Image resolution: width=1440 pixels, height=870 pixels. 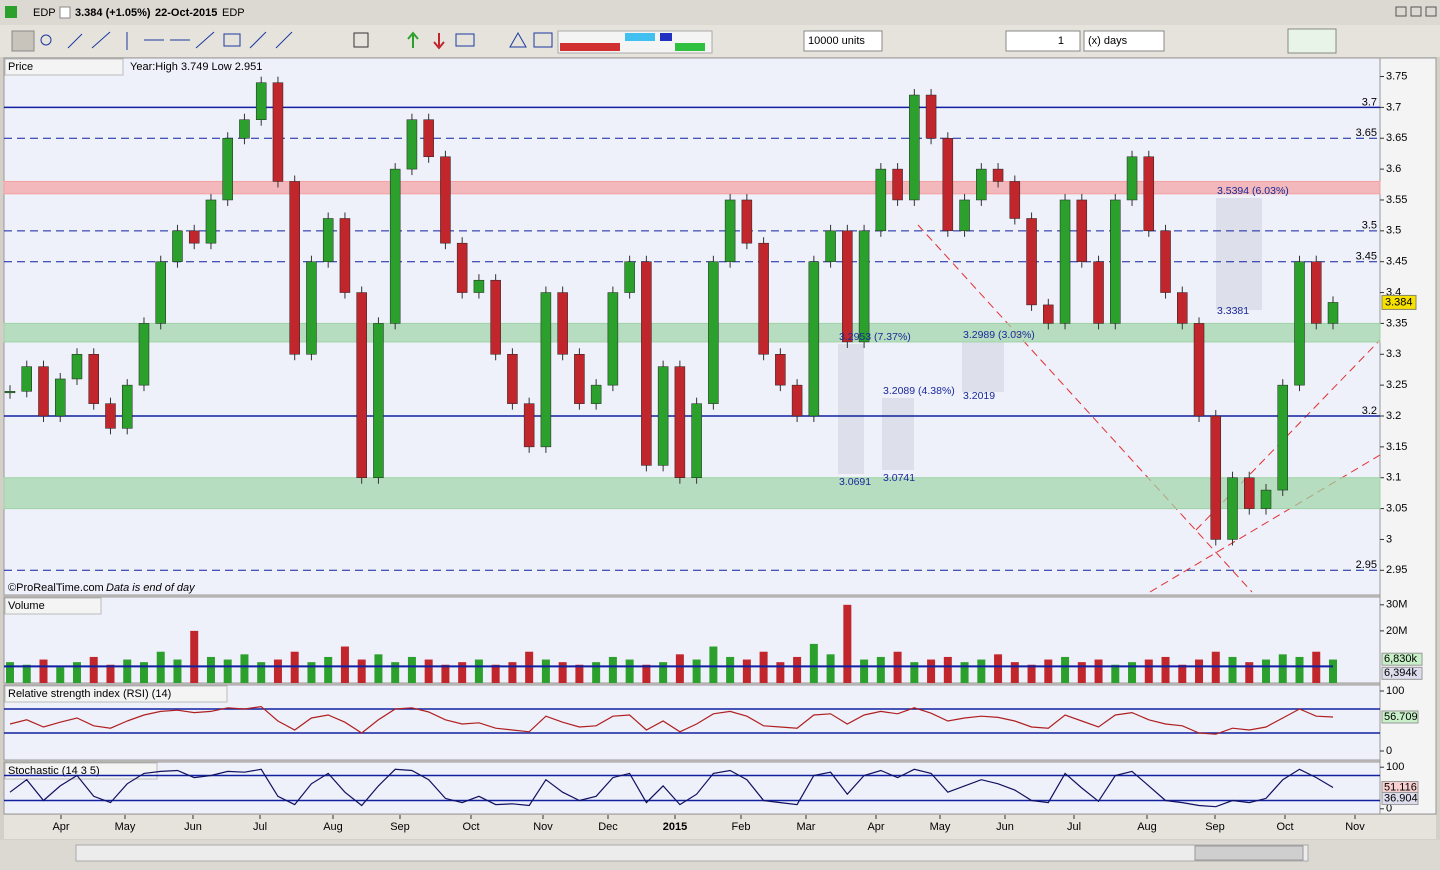 I want to click on annotation: 3.3381, so click(x=1233, y=311).